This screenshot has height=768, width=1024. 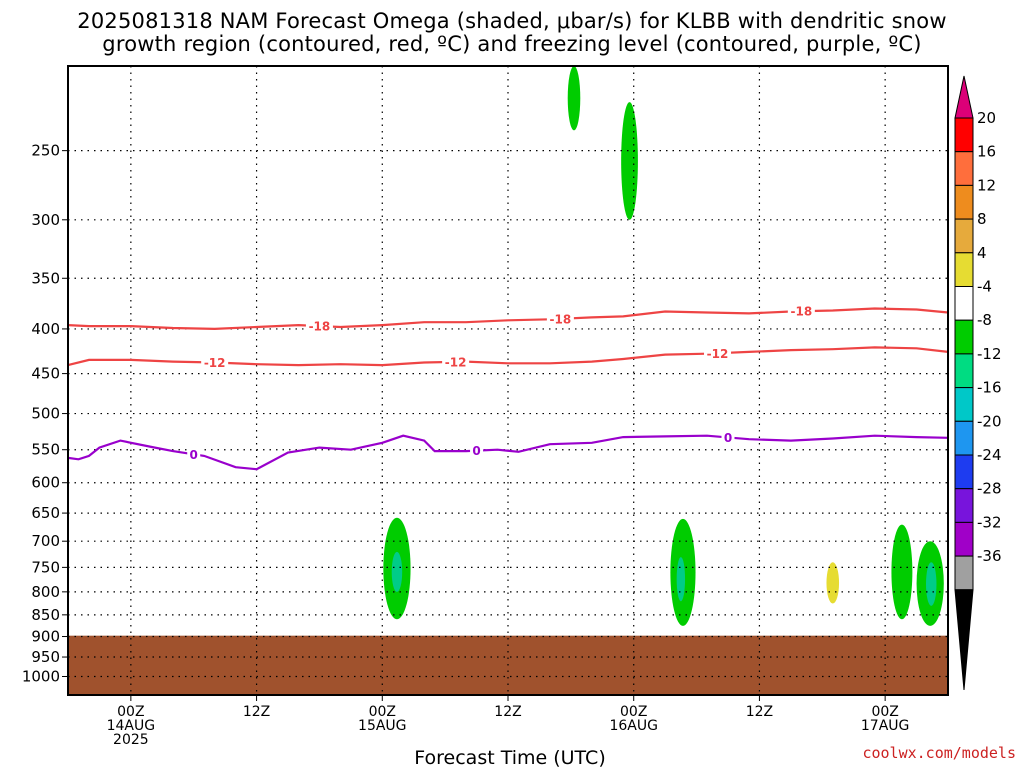 I want to click on colorbar-label: -8, so click(x=984, y=320).